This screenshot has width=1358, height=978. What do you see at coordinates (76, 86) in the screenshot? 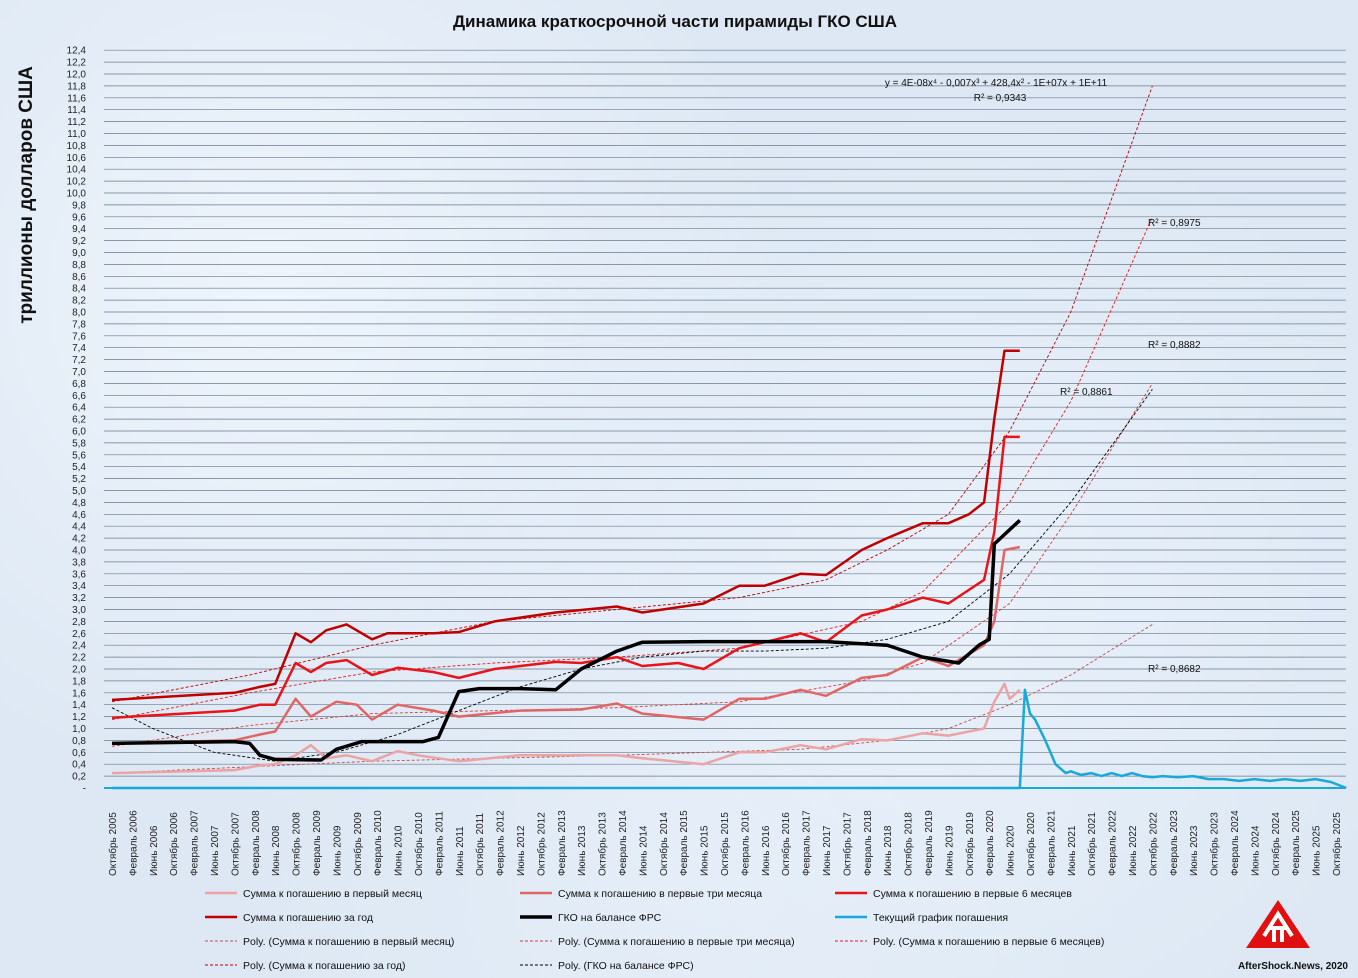
I see `y-tick-label: 11,8` at bounding box center [76, 86].